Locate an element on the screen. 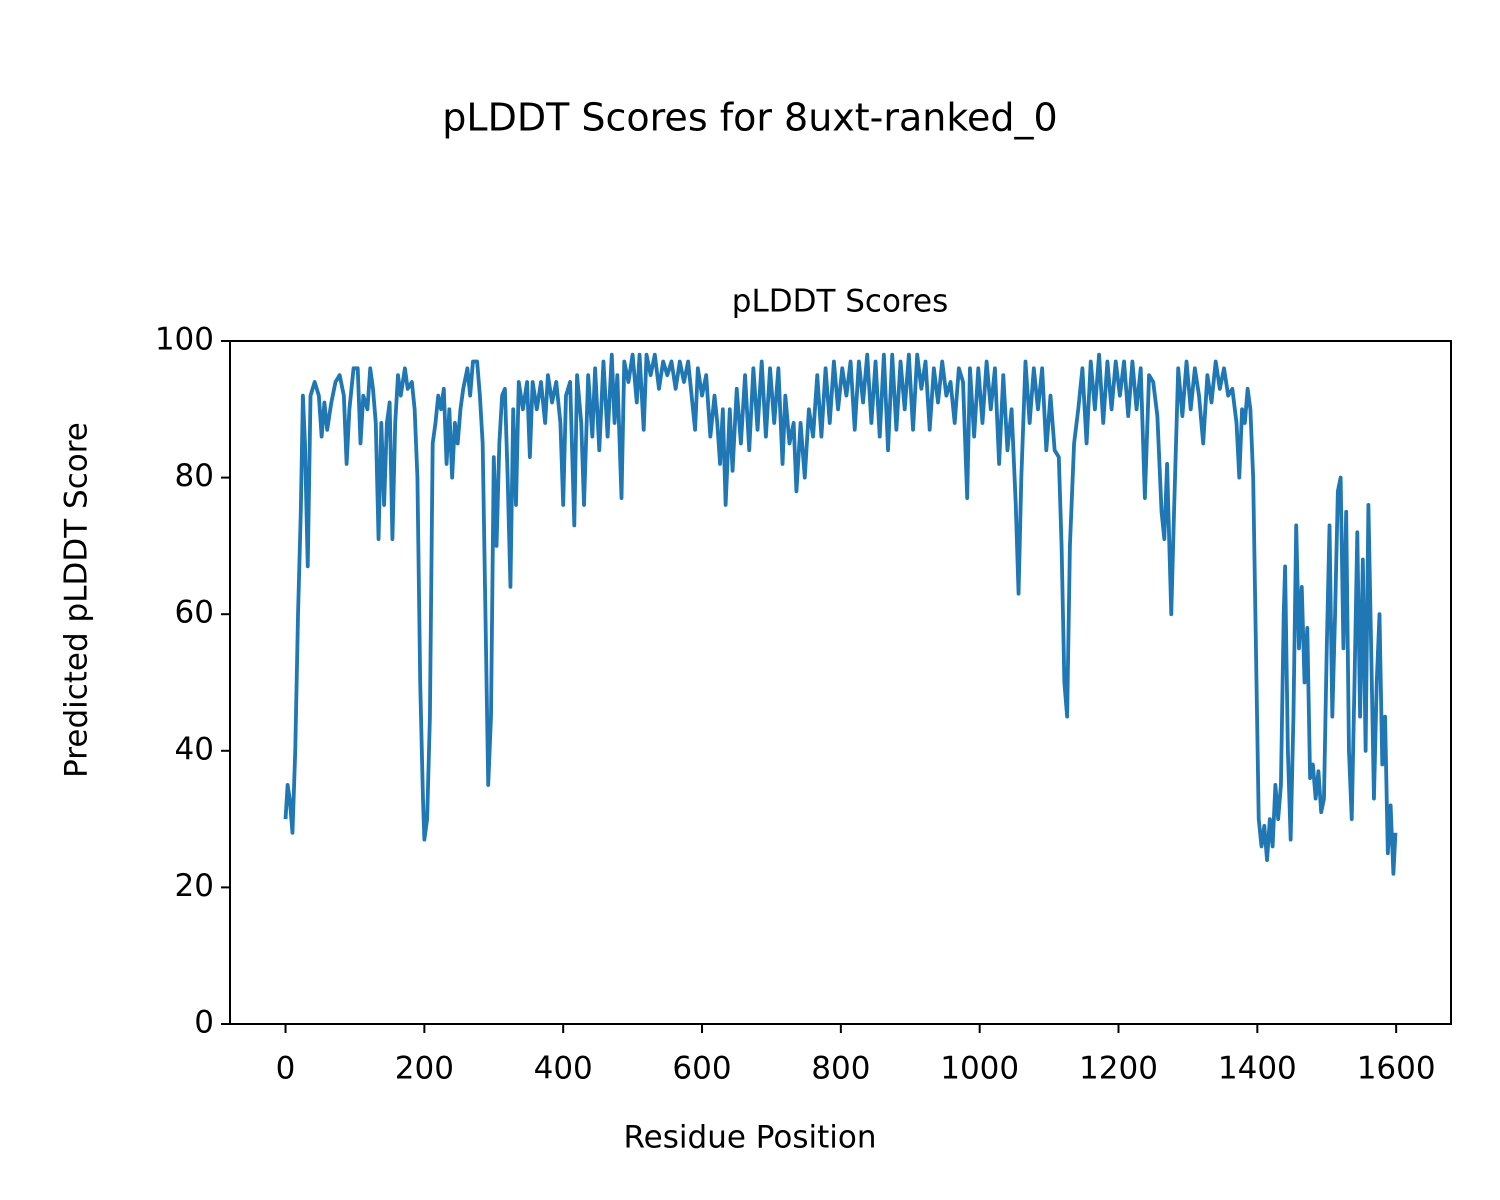 The image size is (1500, 1200). y-tick-label: 20 is located at coordinates (194, 886).